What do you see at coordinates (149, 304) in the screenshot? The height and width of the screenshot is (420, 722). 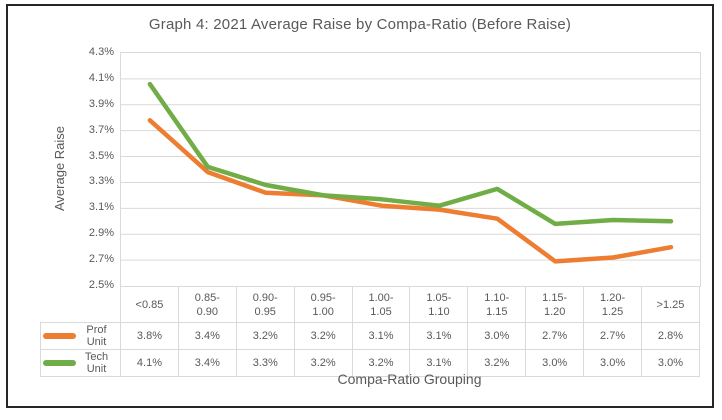 I see `category-label: <0.85` at bounding box center [149, 304].